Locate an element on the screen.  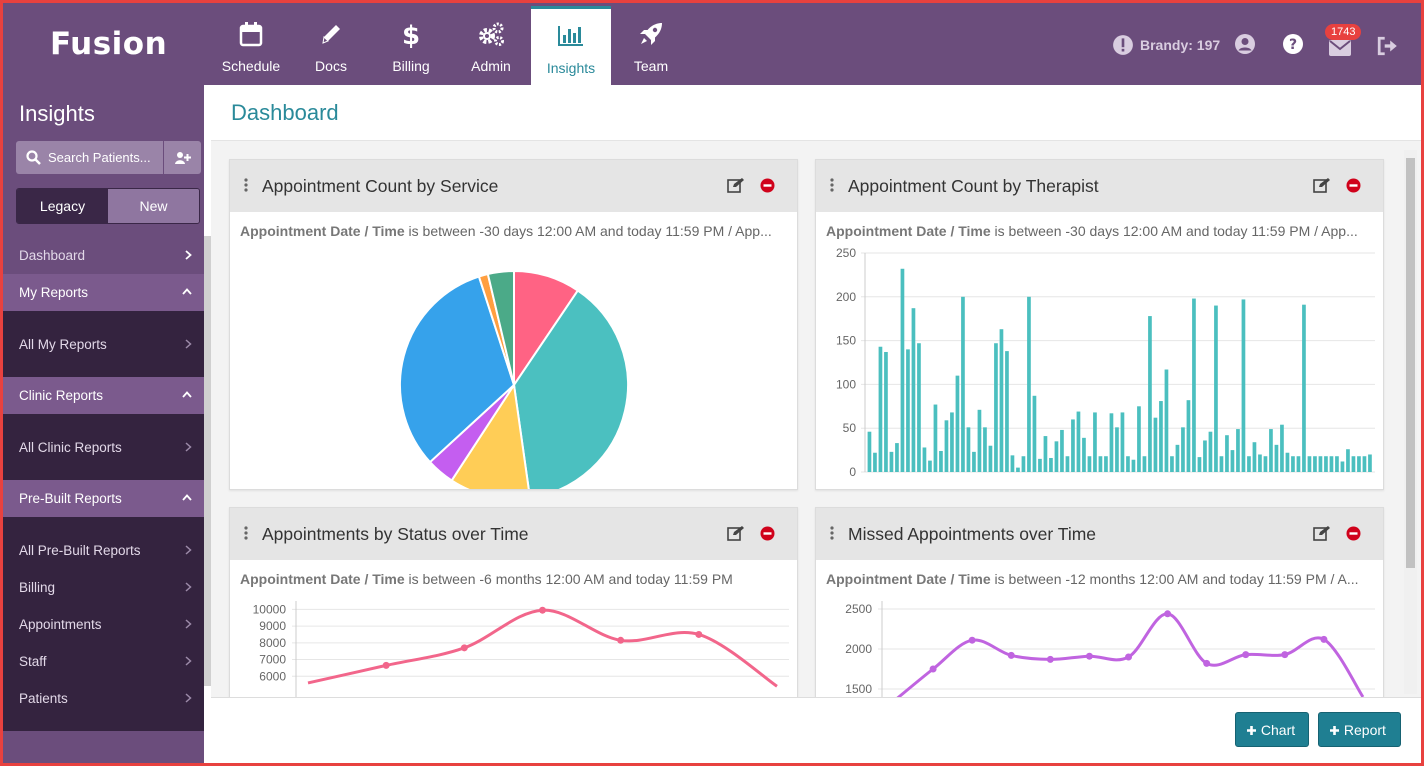
pencil-icon is located at coordinates (331, 34).